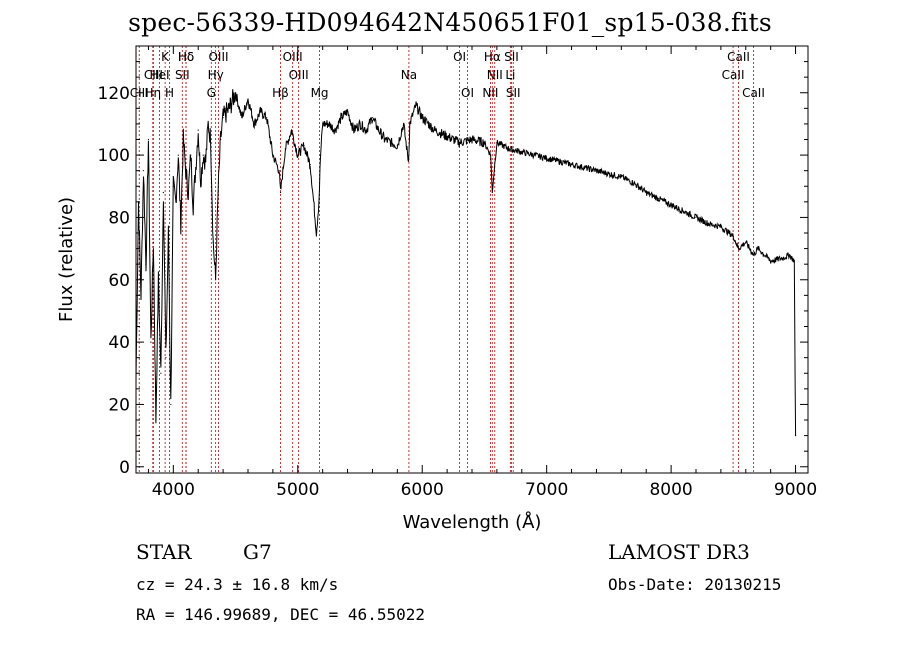 The height and width of the screenshot is (649, 900). I want to click on y-tick-label: 0, so click(124, 468).